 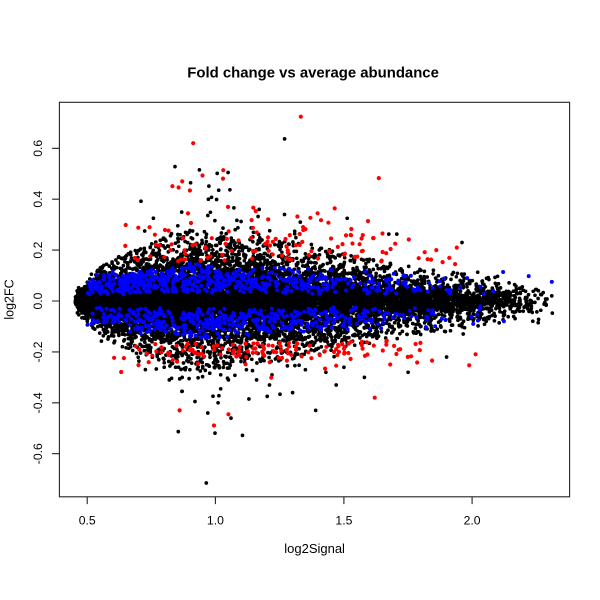 What do you see at coordinates (38, 453) in the screenshot?
I see `svg-text: -0.6` at bounding box center [38, 453].